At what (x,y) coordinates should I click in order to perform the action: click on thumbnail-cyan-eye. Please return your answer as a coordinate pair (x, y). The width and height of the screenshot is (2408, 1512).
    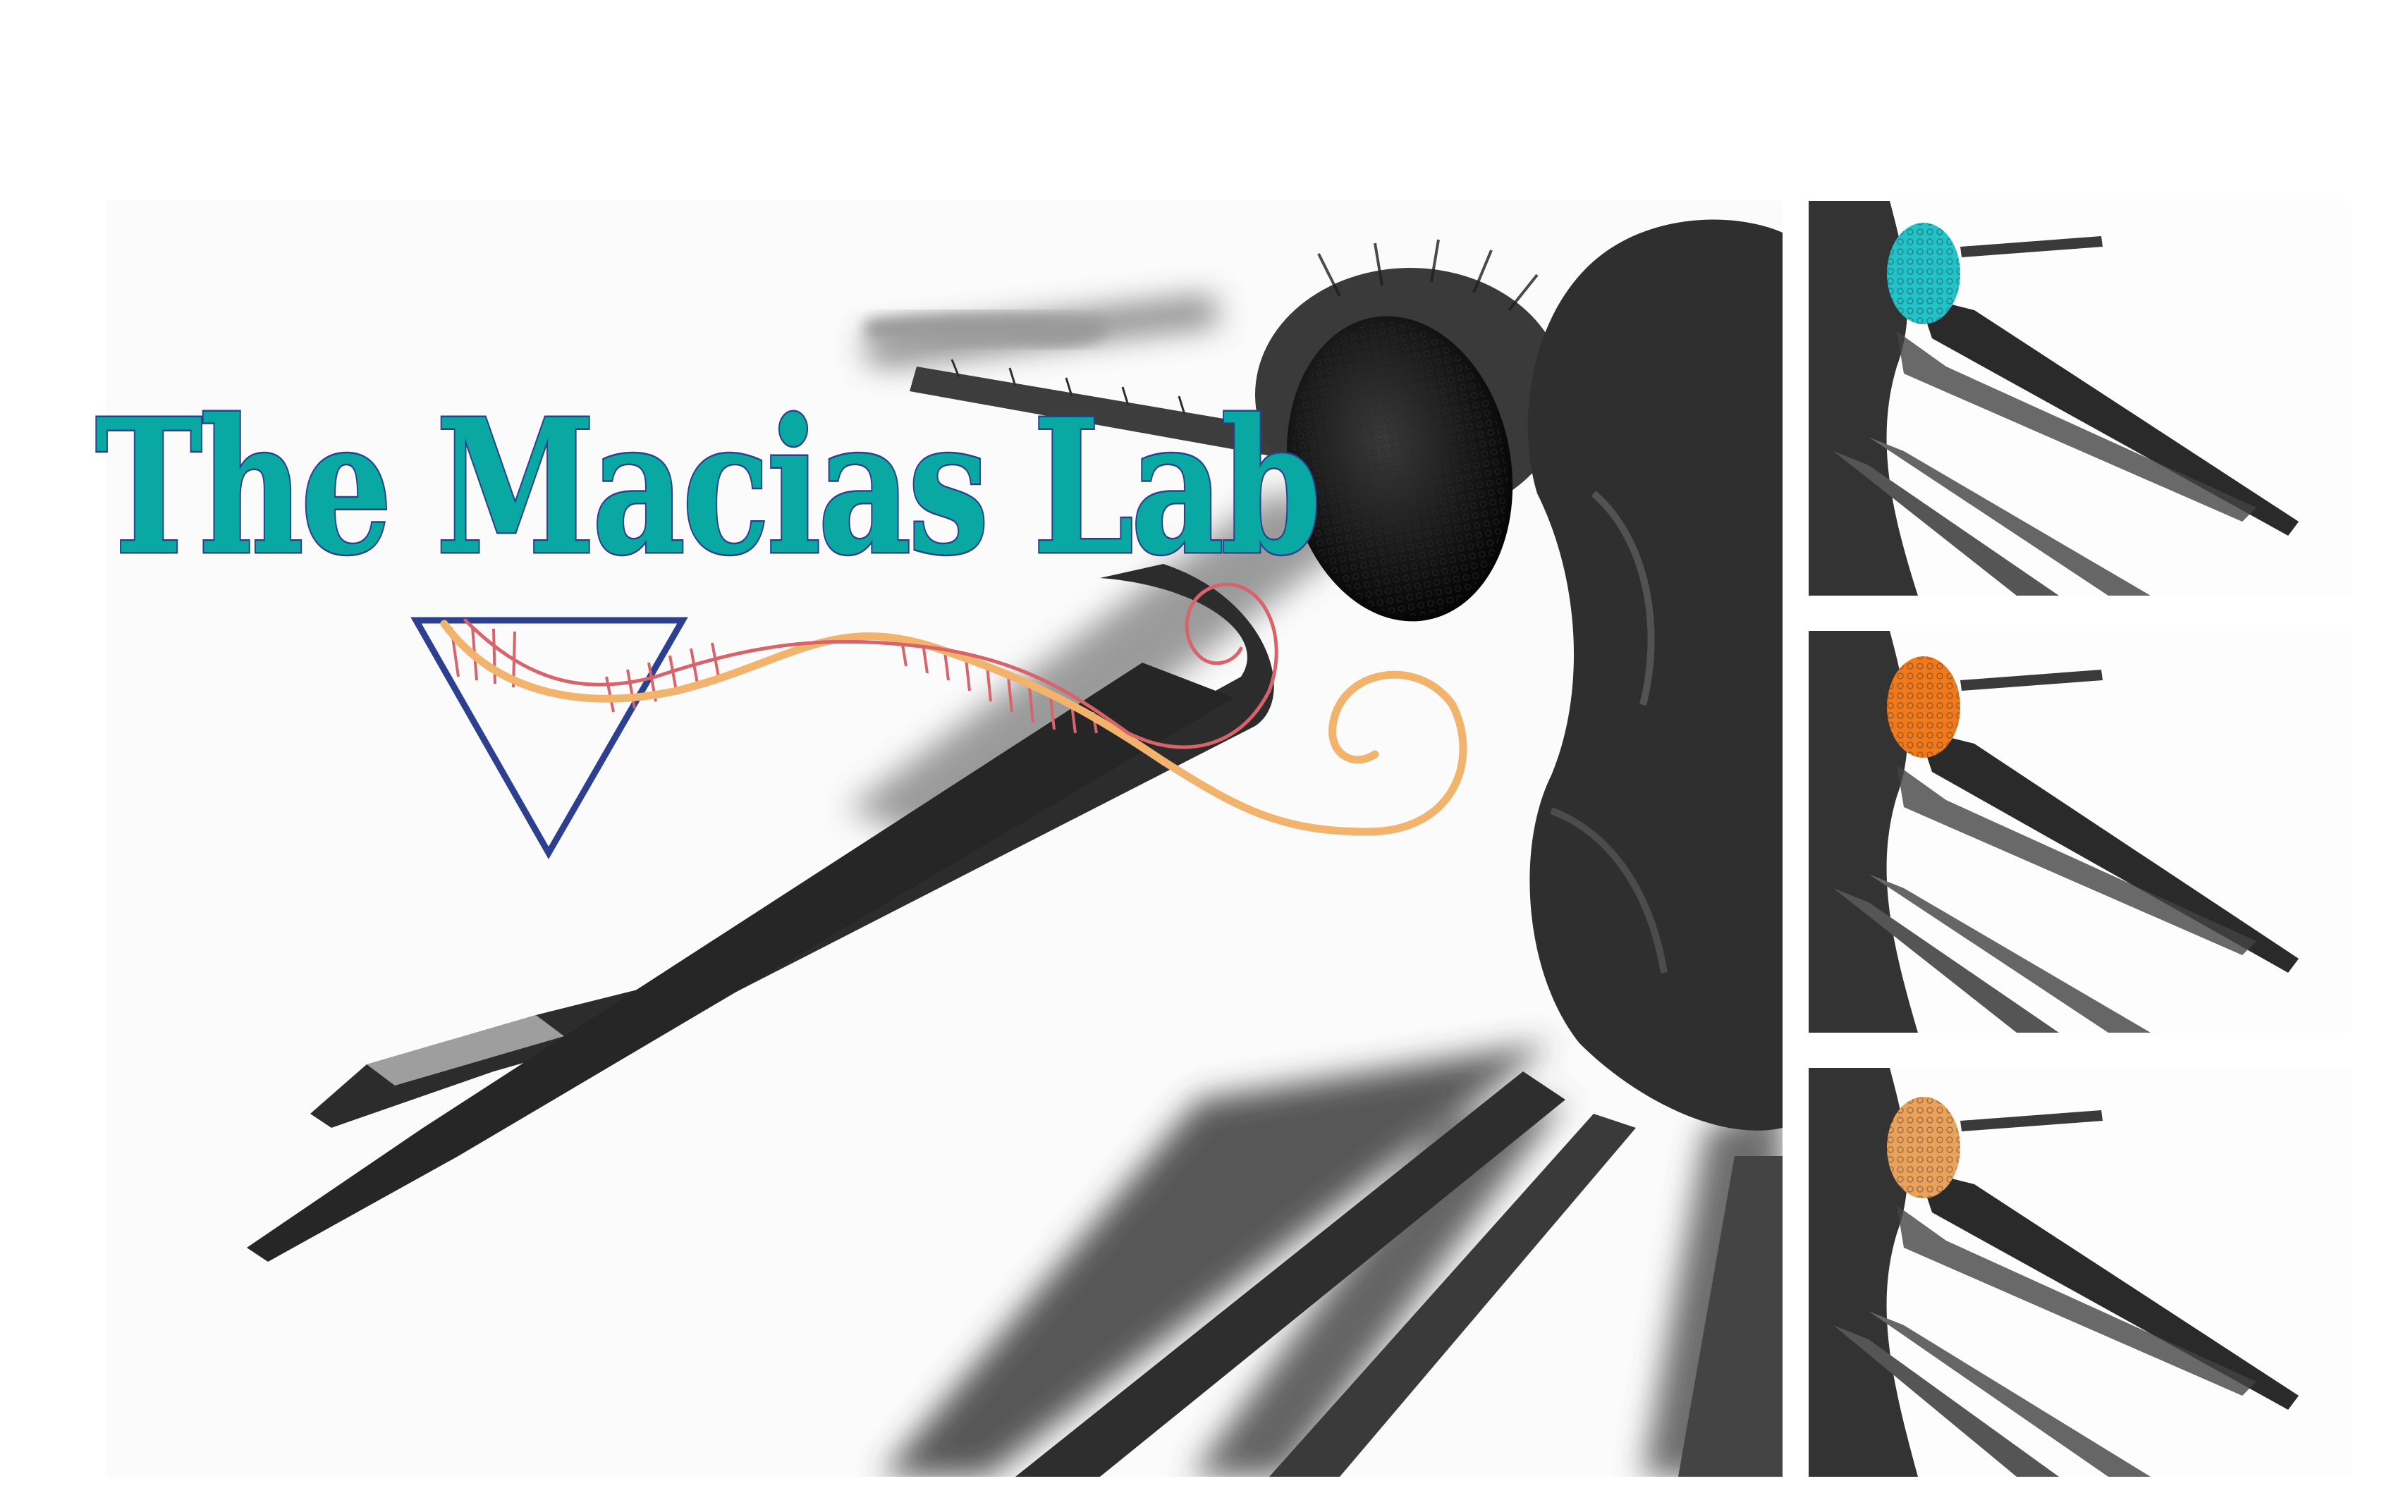
    Looking at the image, I should click on (2080, 398).